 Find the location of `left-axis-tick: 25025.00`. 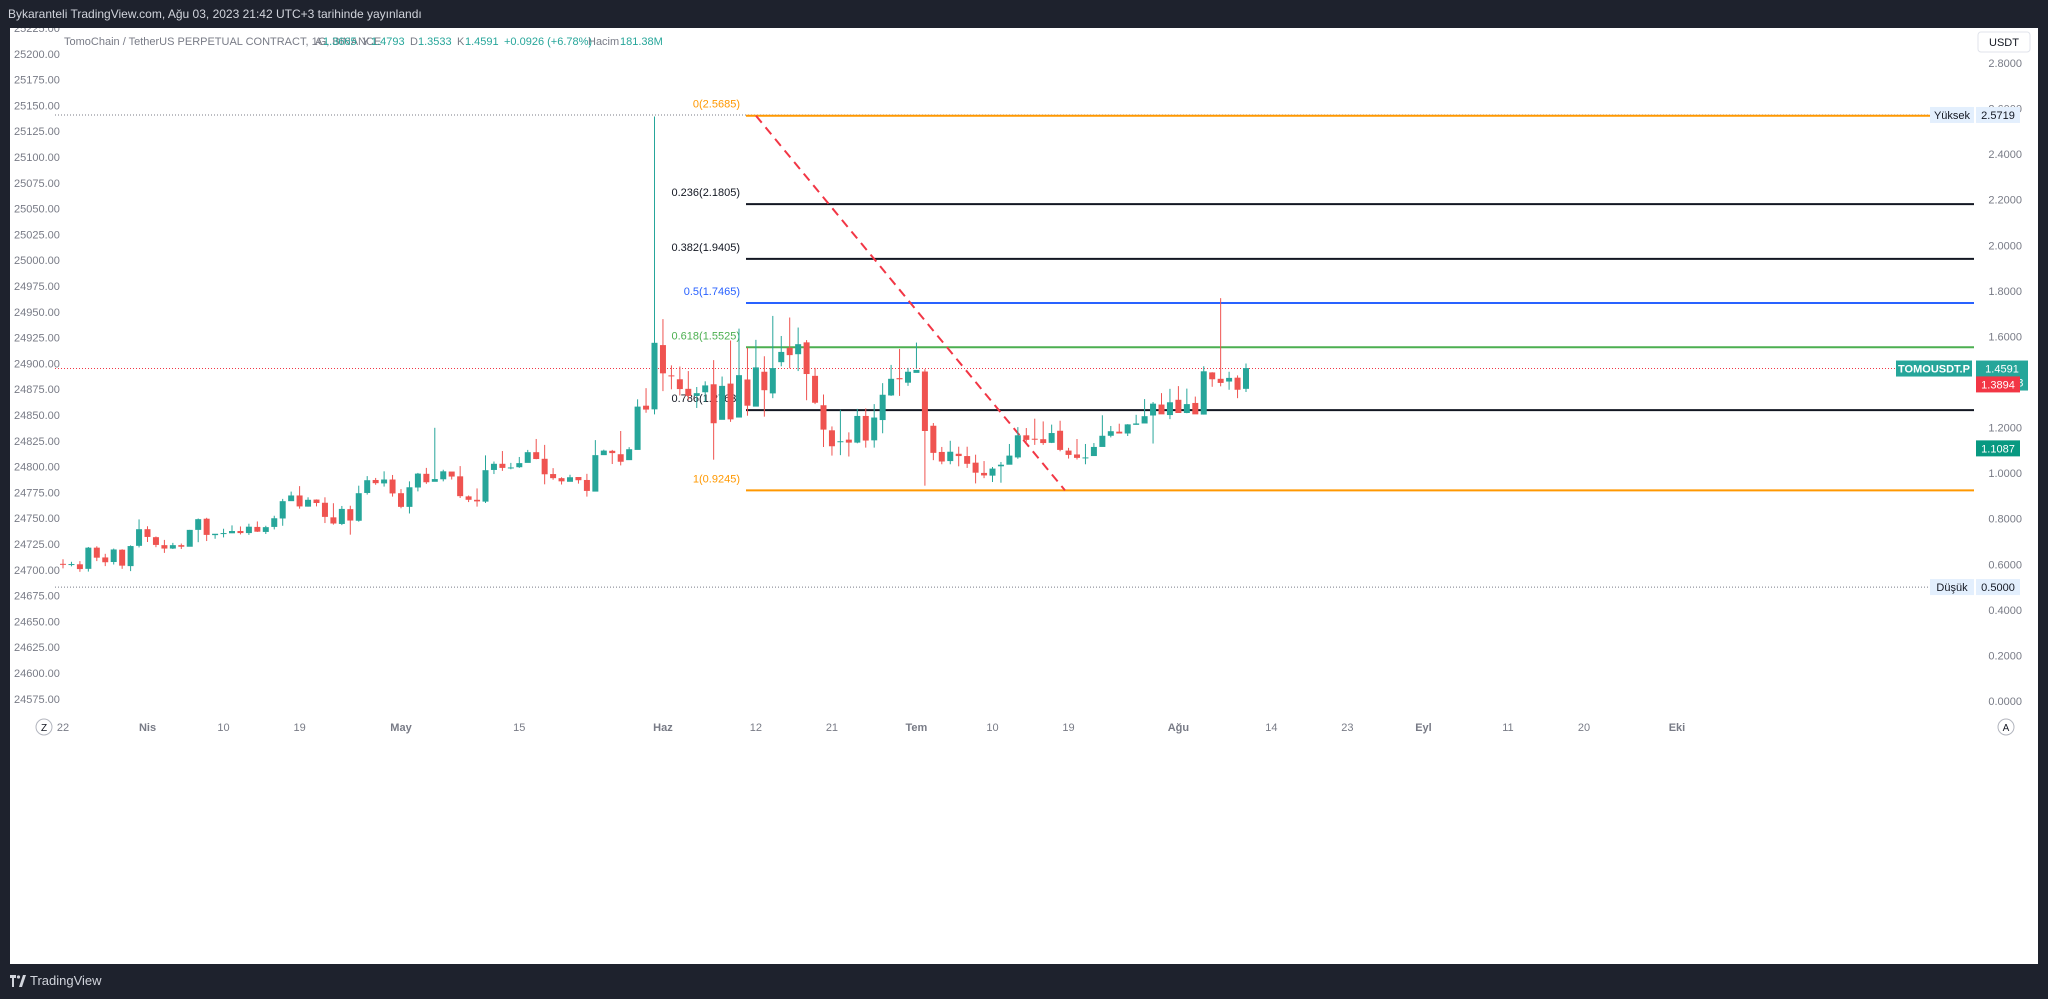

left-axis-tick: 25025.00 is located at coordinates (37, 235).